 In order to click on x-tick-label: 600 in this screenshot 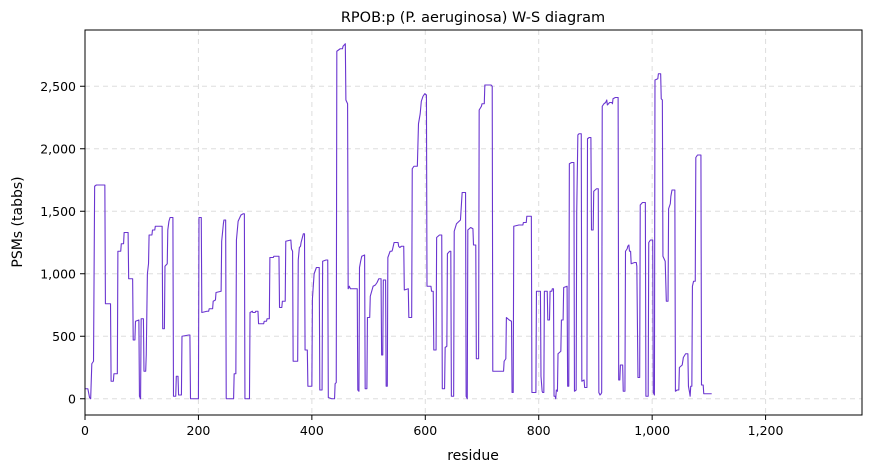, I will do `click(425, 430)`.